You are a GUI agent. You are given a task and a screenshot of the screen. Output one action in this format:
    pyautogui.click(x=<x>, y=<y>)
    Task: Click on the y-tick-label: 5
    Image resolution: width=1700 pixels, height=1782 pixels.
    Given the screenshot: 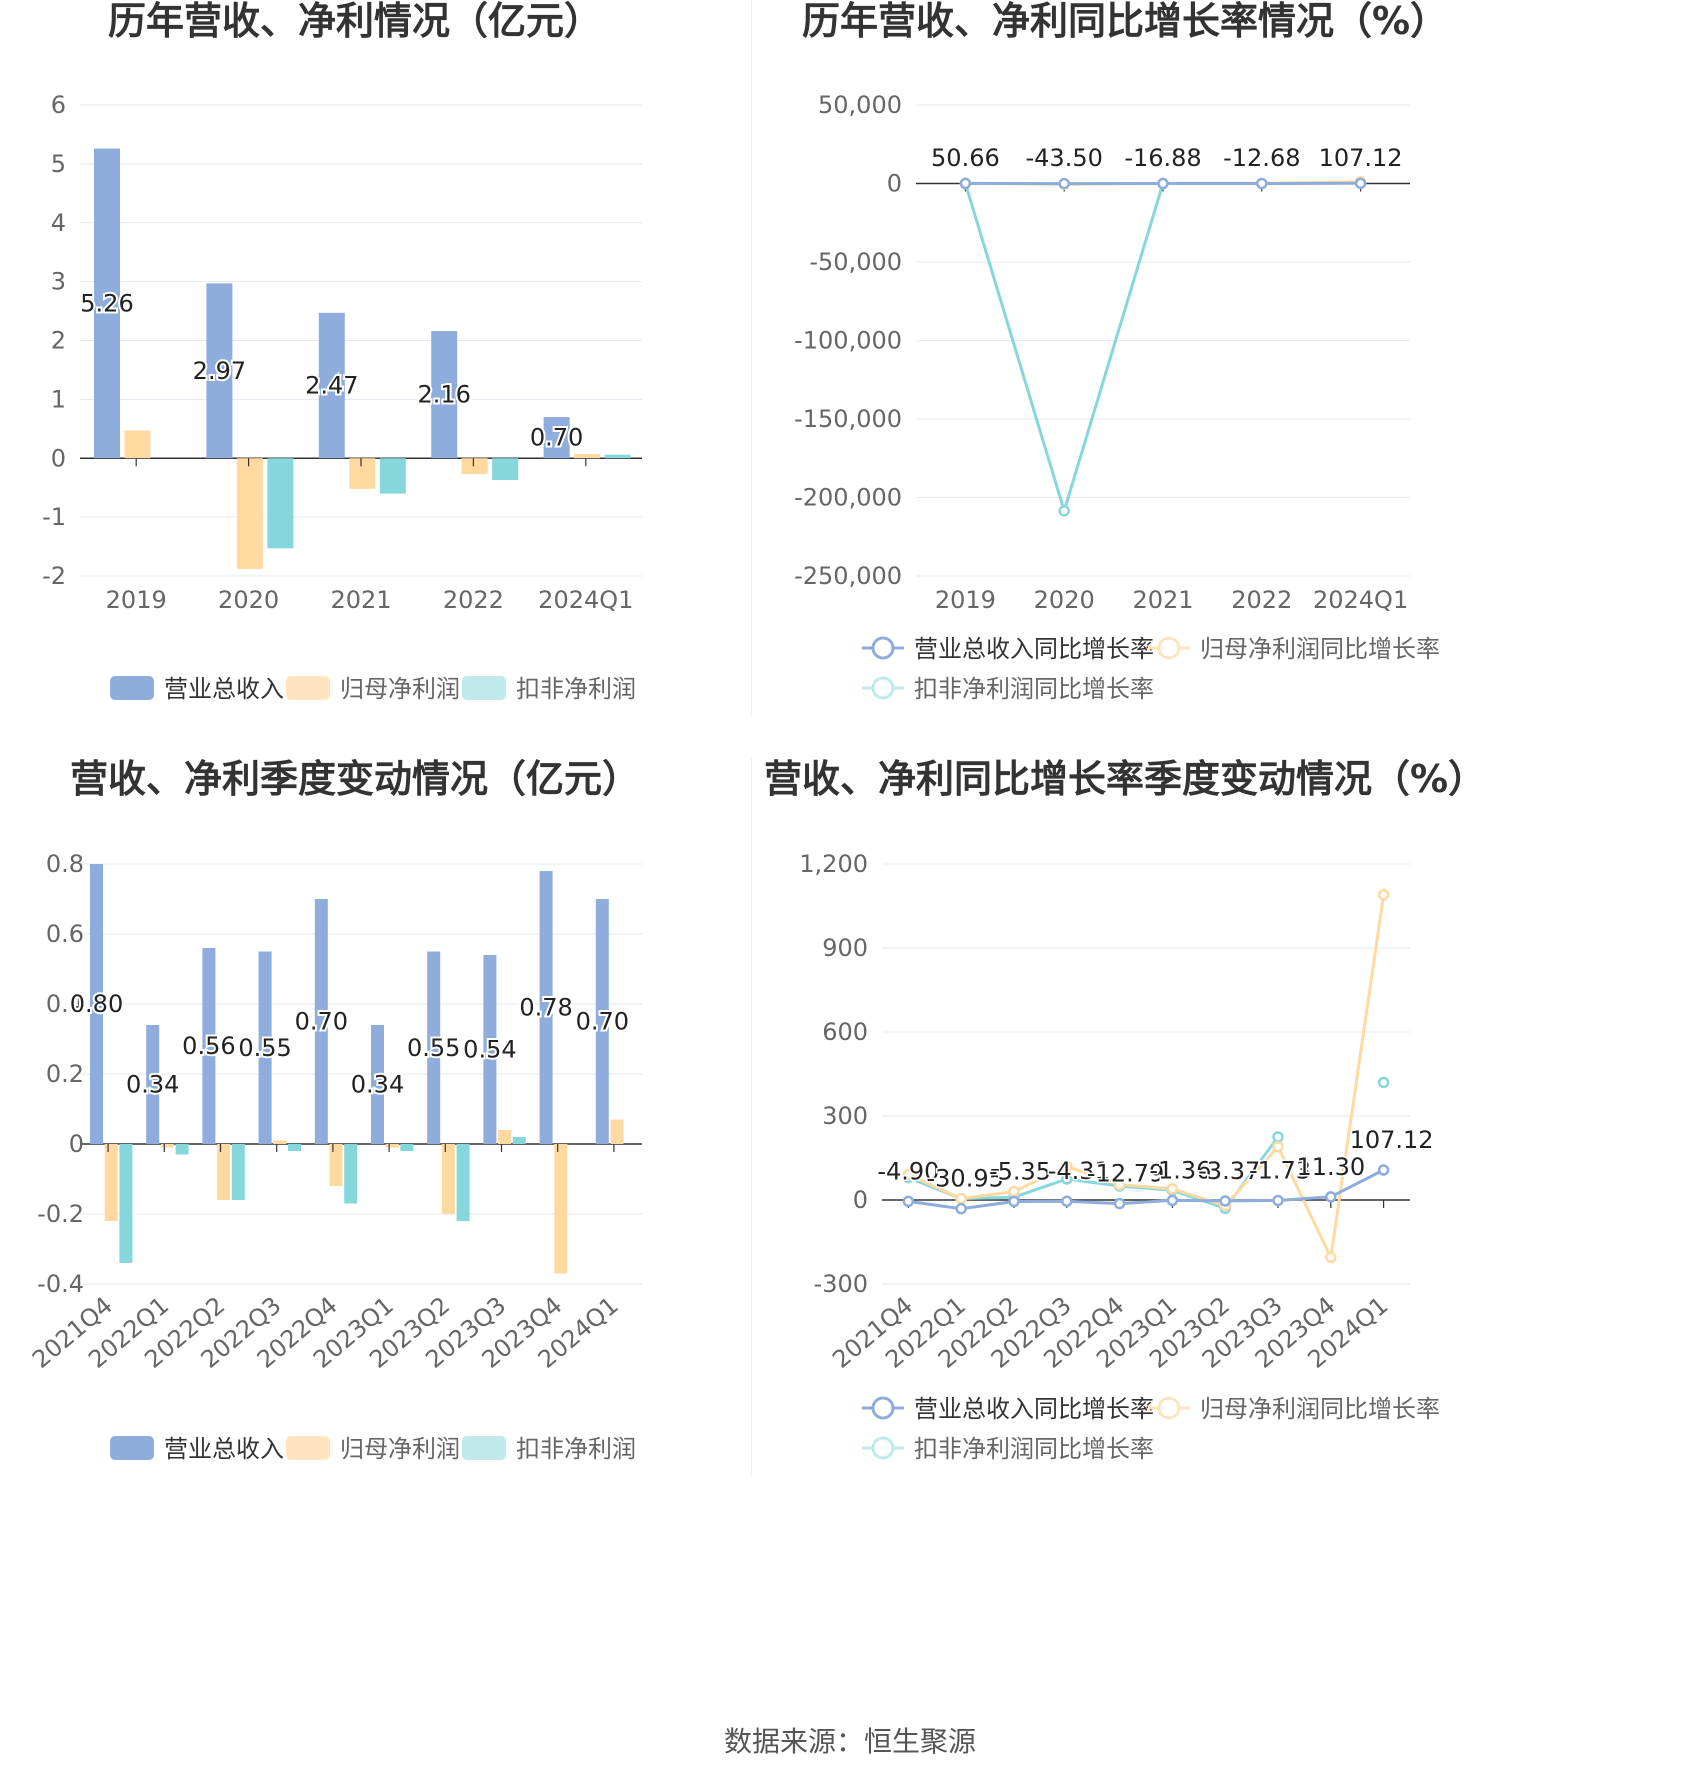 What is the action you would take?
    pyautogui.click(x=58, y=164)
    